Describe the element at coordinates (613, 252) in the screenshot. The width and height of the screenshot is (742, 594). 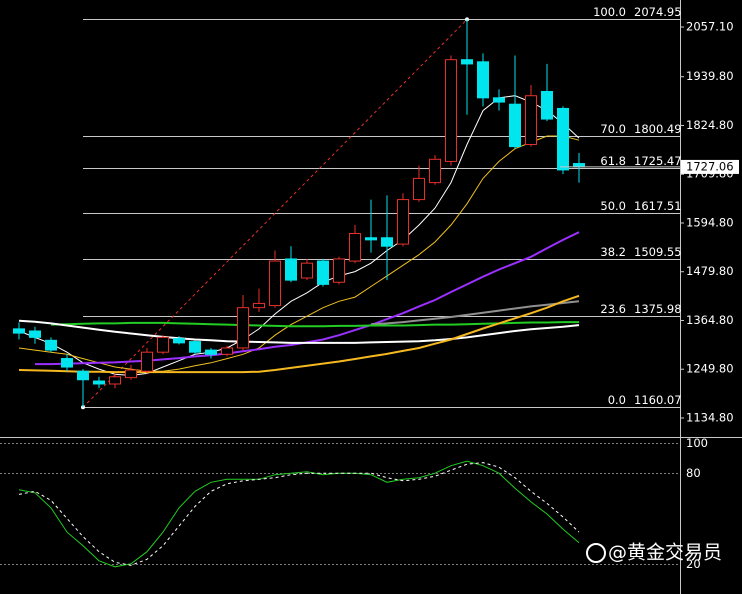
I see `fib-level-label: 38.2` at that location.